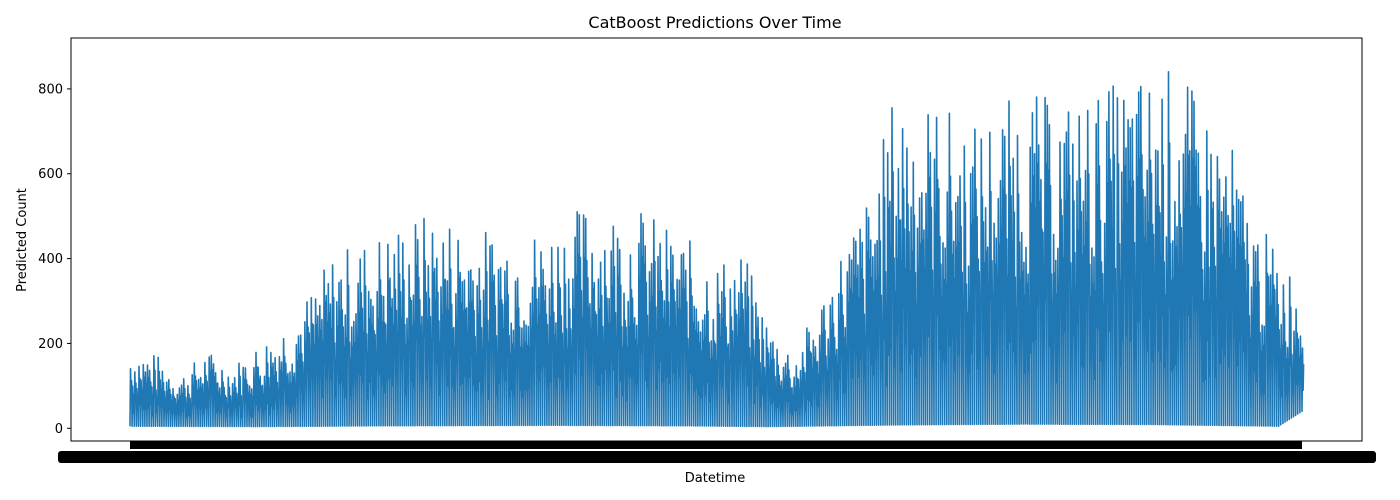 Image resolution: width=1400 pixels, height=500 pixels. Describe the element at coordinates (715, 478) in the screenshot. I see `x-axis-label: Datetime` at that location.